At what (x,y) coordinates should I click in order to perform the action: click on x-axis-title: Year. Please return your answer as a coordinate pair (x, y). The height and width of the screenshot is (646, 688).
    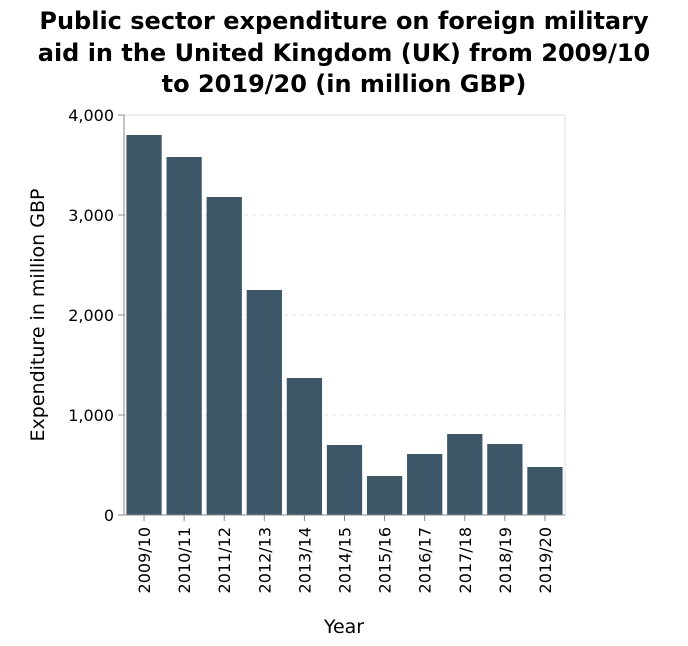
    Looking at the image, I should click on (343, 627).